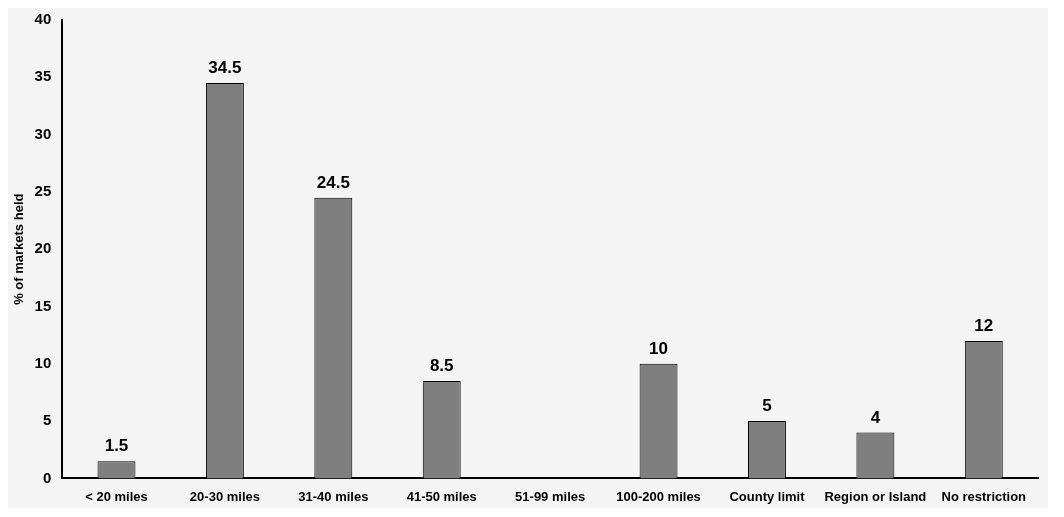 The image size is (1064, 517). I want to click on data-label: 12, so click(984, 326).